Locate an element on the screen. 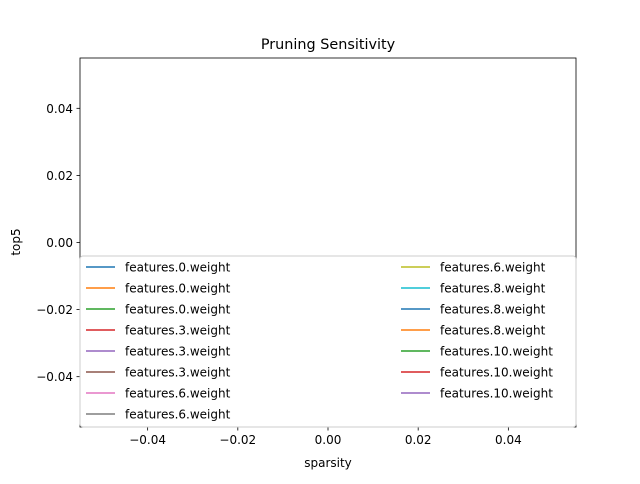 The image size is (640, 484). y-tick-label: −0.02 is located at coordinates (54, 310).